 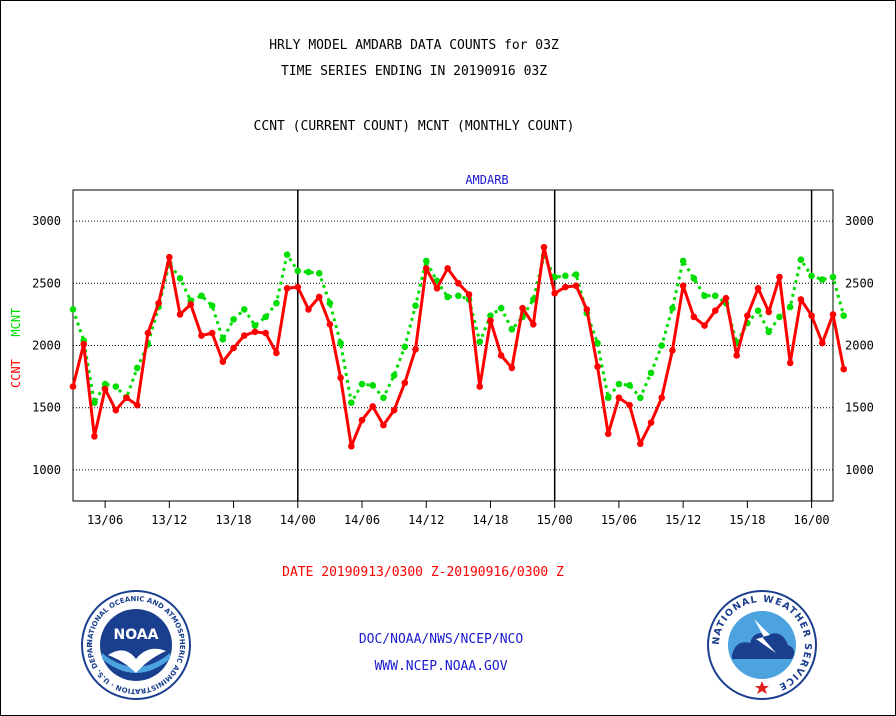 I want to click on panel-title: AMDARB, so click(x=486, y=180).